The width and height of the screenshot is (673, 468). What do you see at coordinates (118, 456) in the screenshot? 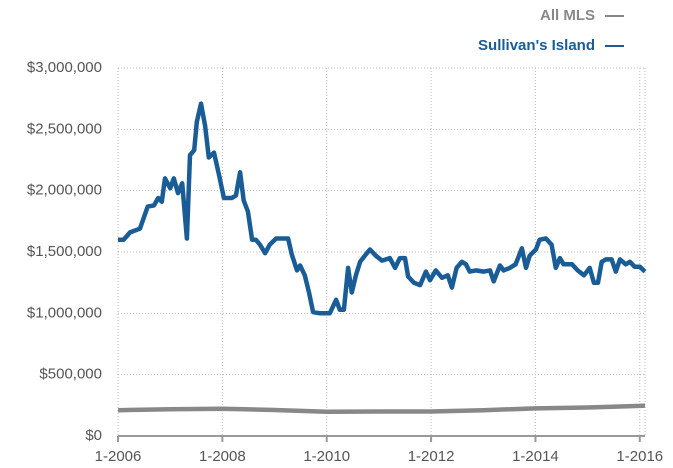
I see `x-tick-label: 1-2006` at bounding box center [118, 456].